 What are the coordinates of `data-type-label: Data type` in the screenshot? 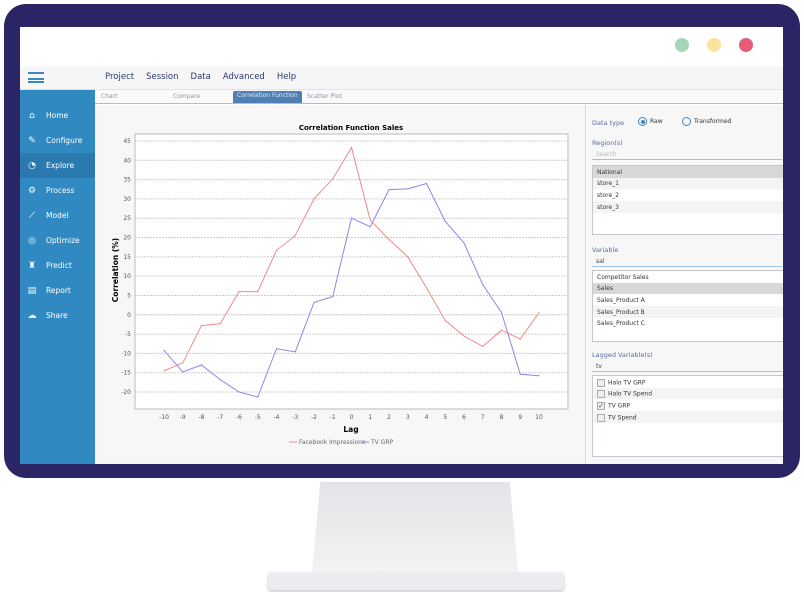 It's located at (608, 123).